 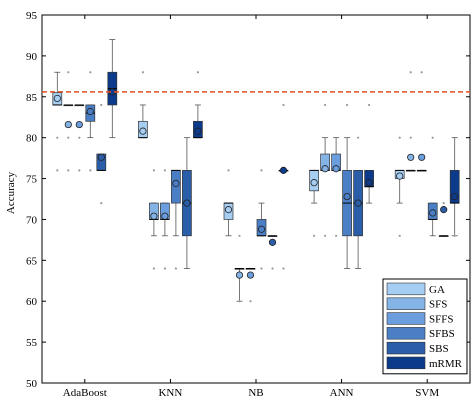 What do you see at coordinates (198, 105) in the screenshot?
I see `box-mRMR-KNN` at bounding box center [198, 105].